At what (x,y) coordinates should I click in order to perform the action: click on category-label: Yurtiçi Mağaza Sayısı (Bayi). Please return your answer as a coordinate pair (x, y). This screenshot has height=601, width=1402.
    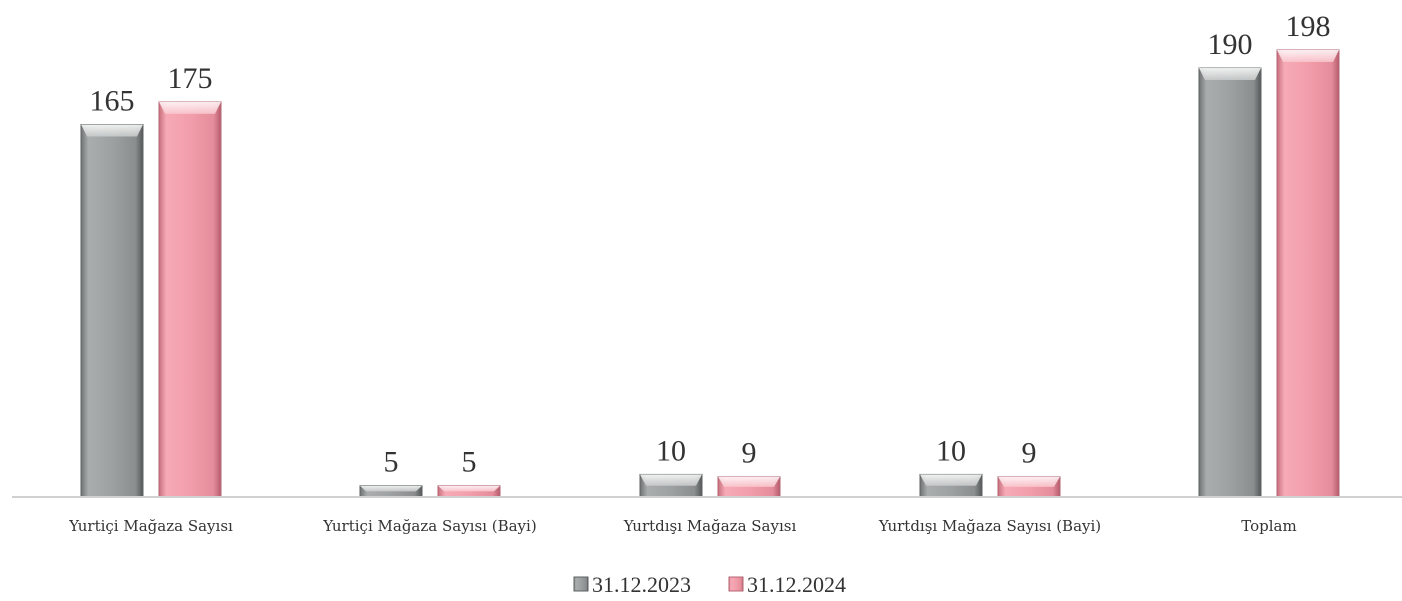
    Looking at the image, I should click on (429, 526).